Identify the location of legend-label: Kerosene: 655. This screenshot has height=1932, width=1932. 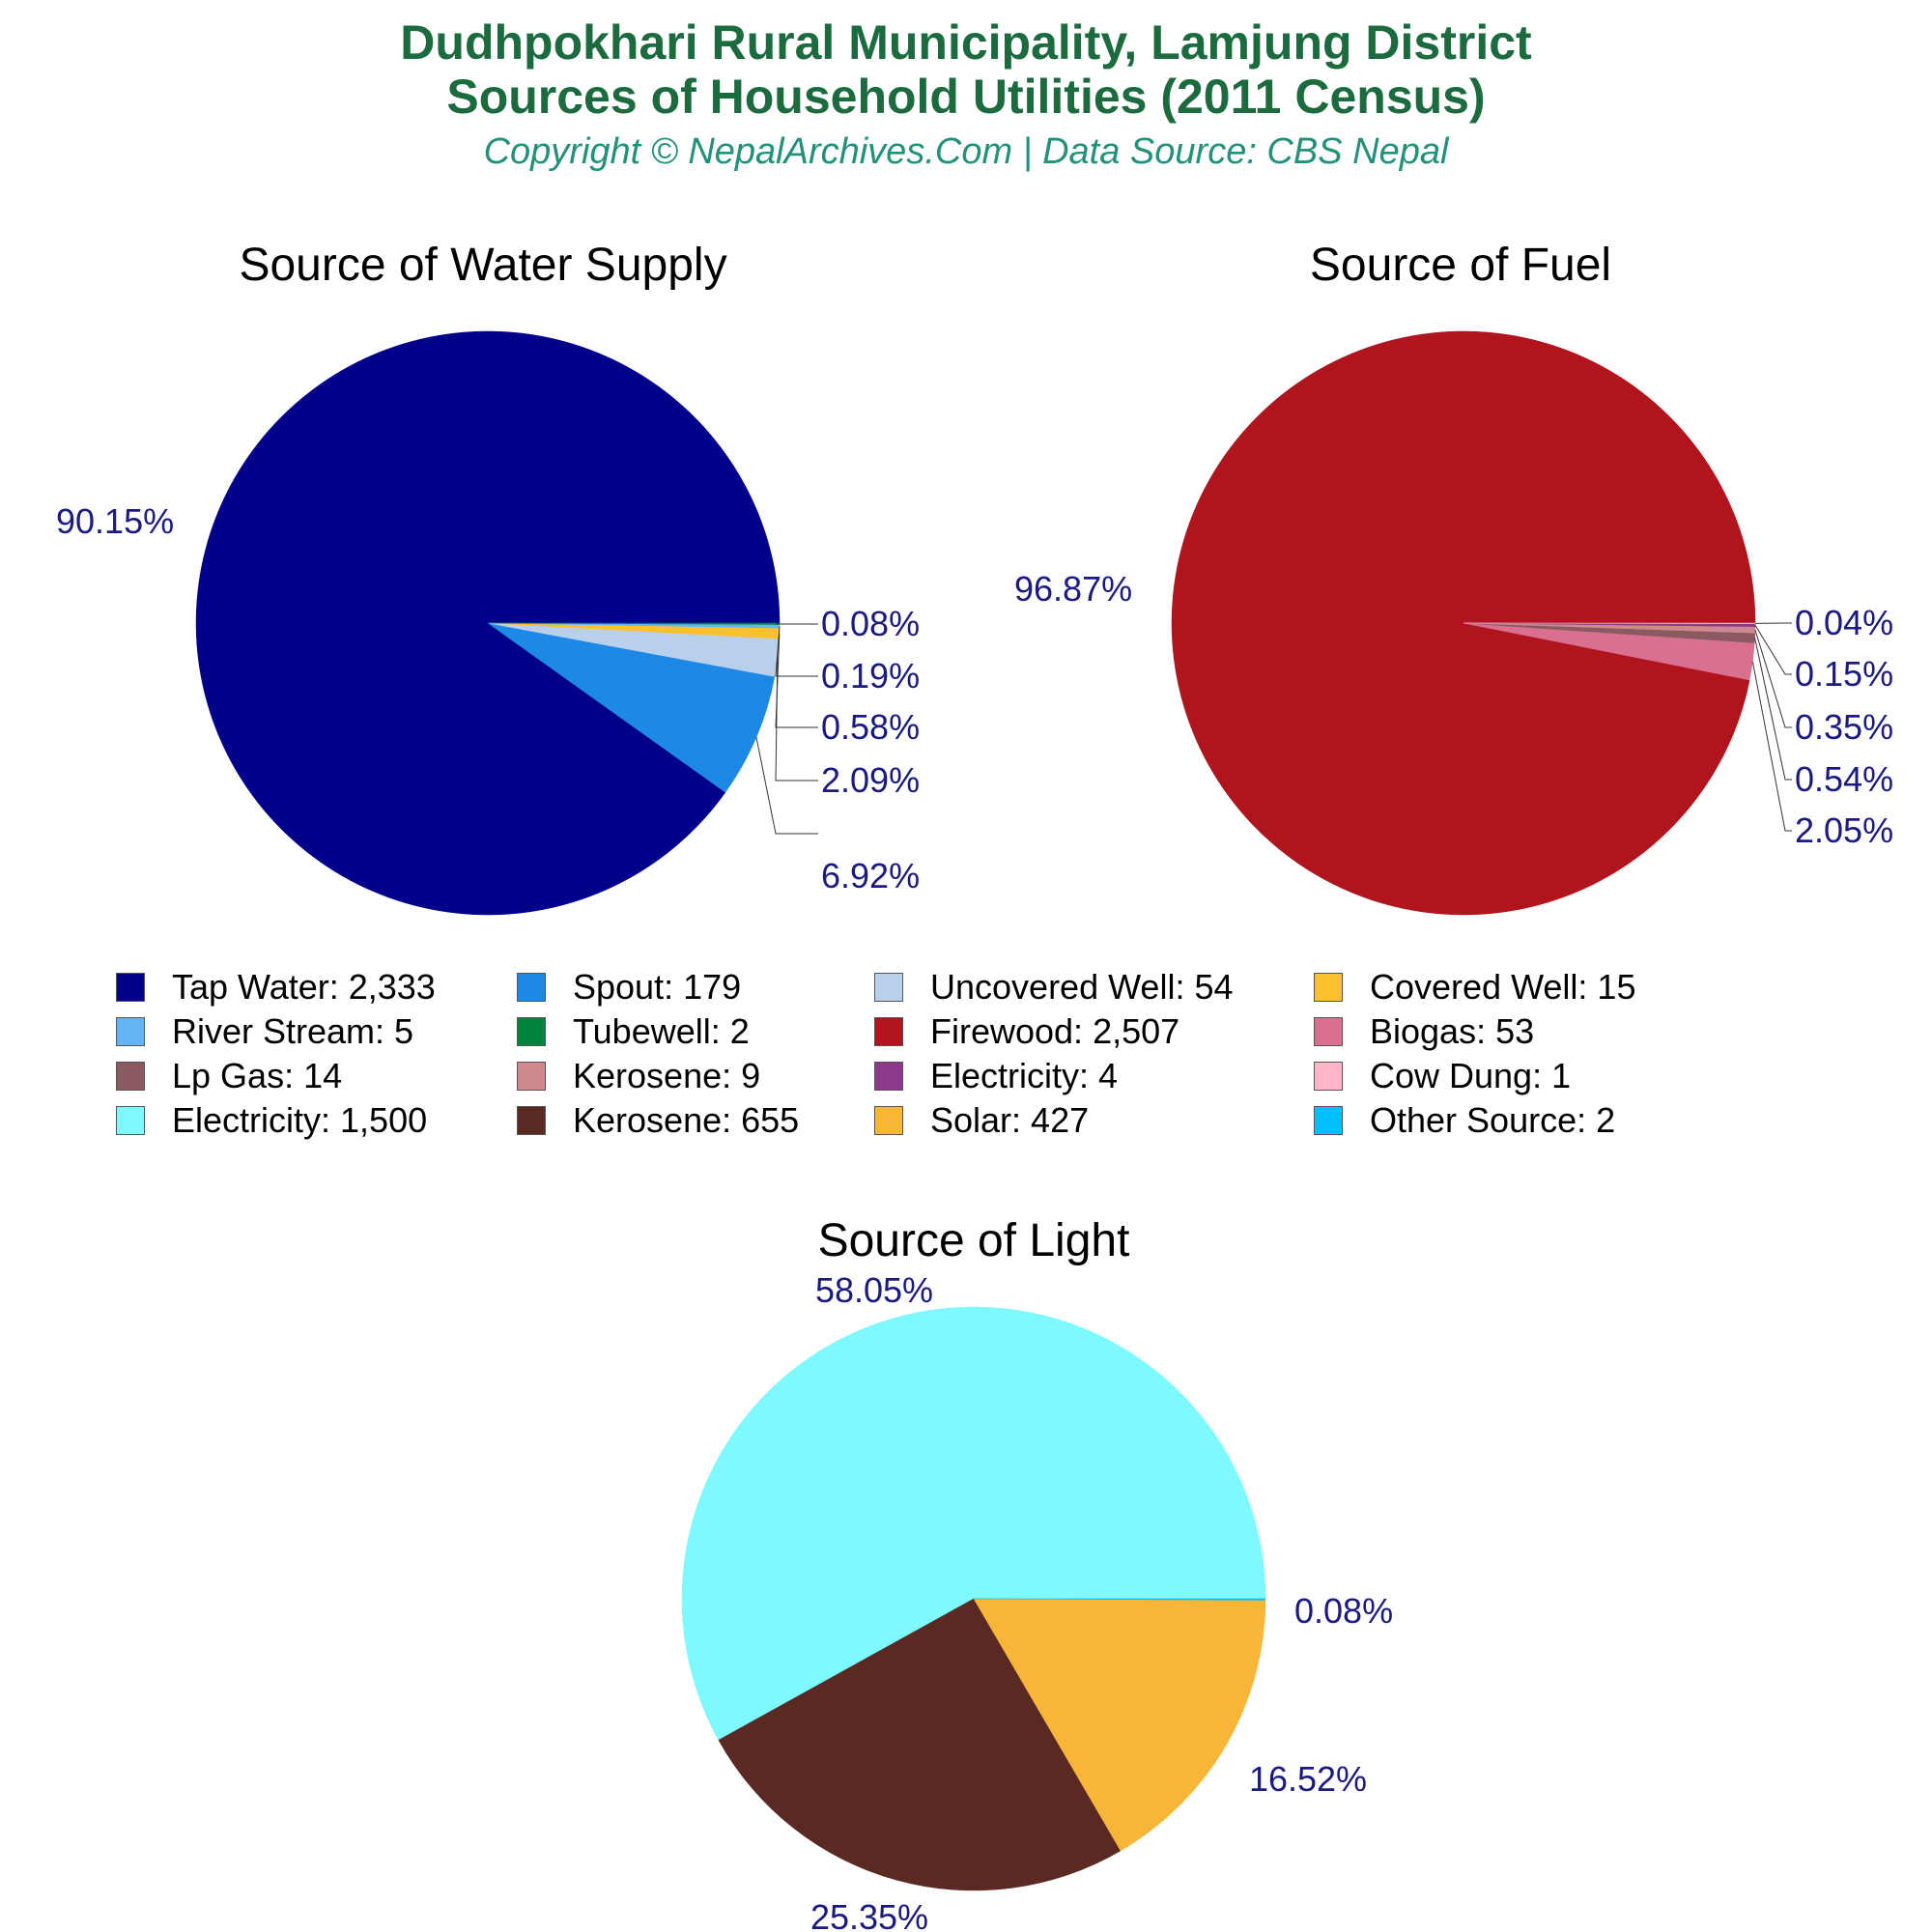
(686, 1120).